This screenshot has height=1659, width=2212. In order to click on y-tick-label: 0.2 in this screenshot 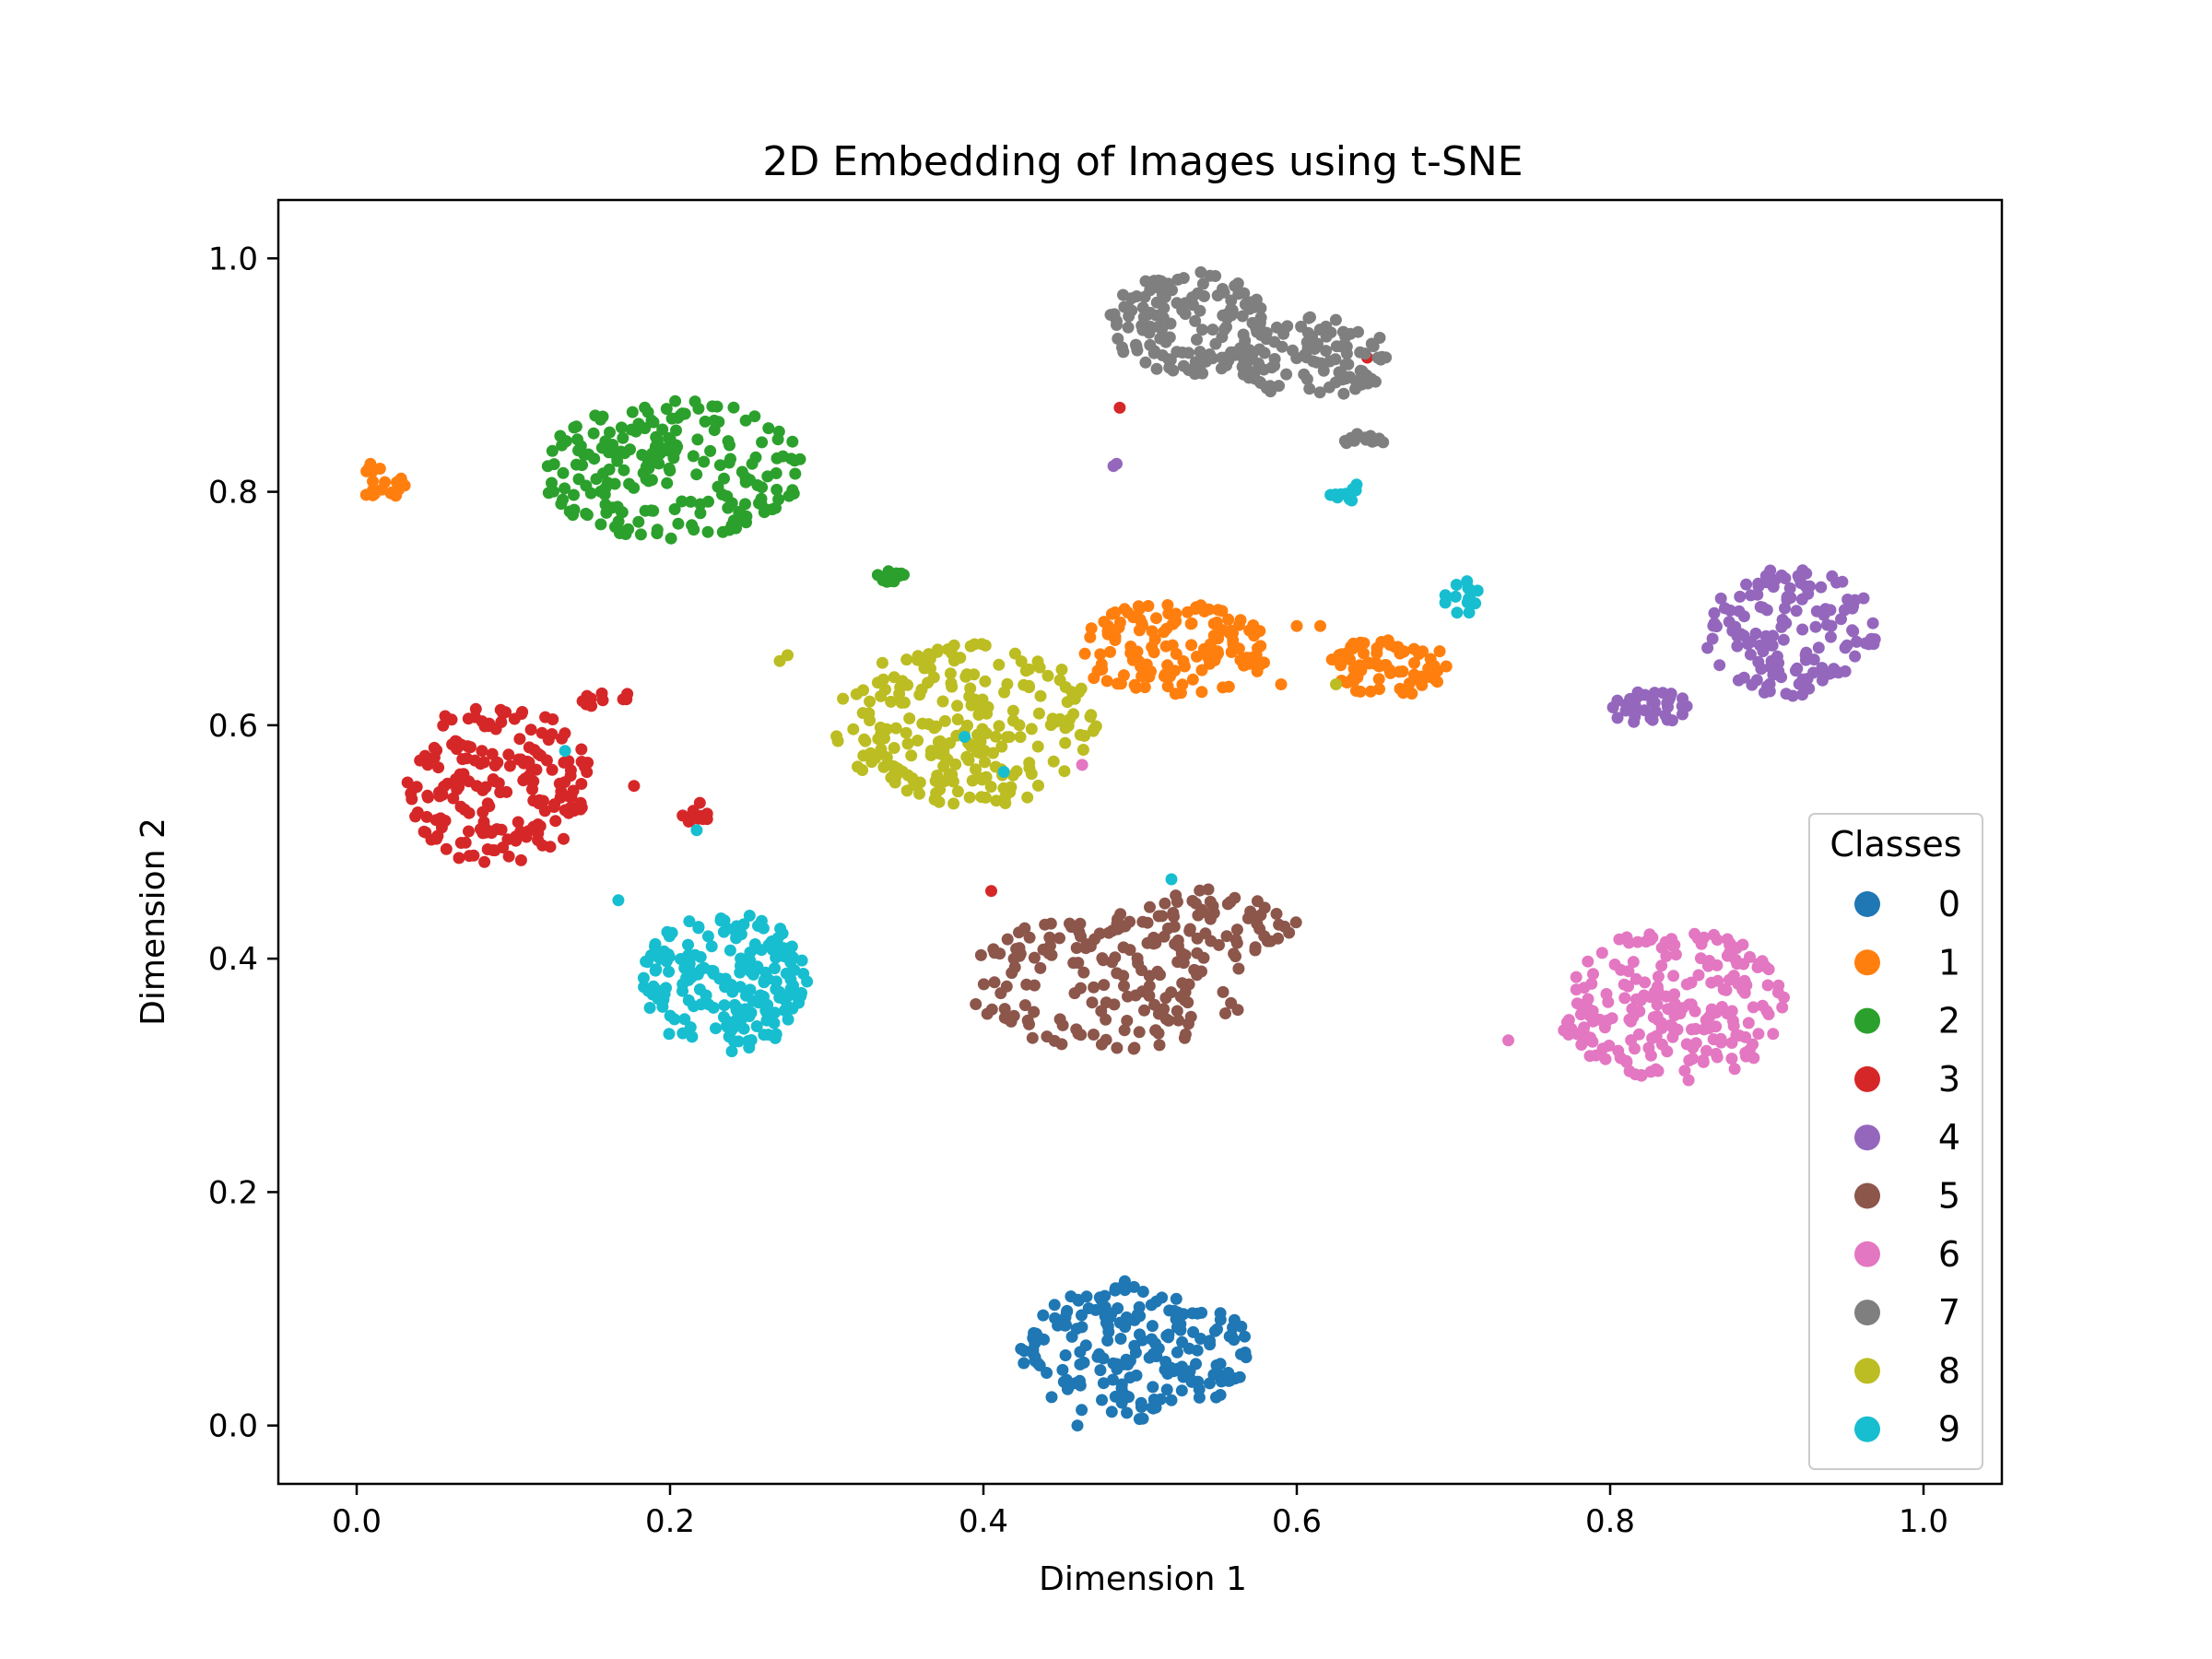, I will do `click(233, 1192)`.